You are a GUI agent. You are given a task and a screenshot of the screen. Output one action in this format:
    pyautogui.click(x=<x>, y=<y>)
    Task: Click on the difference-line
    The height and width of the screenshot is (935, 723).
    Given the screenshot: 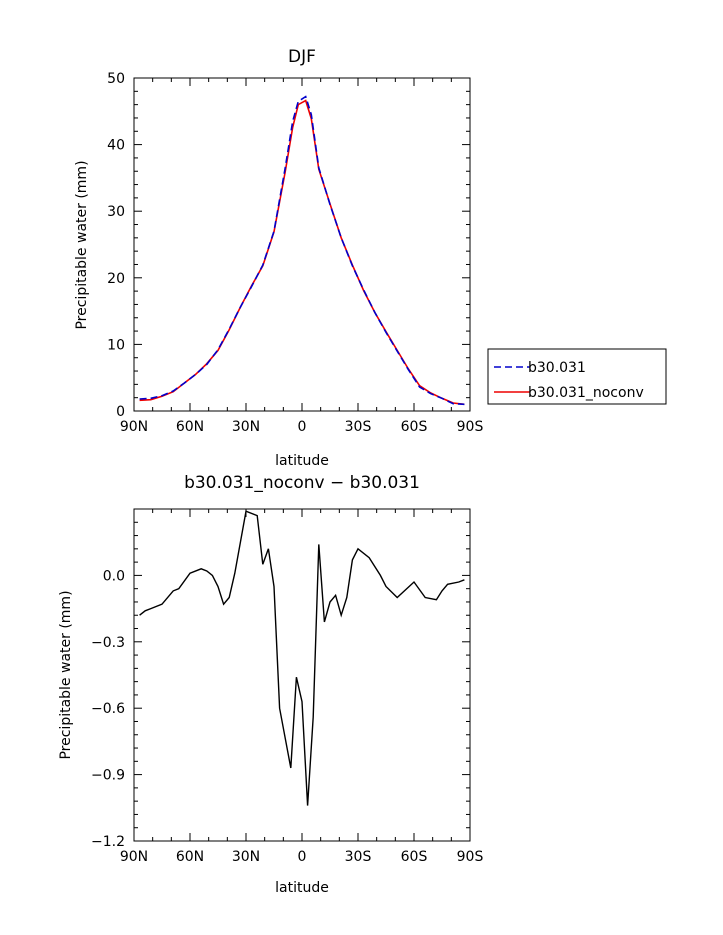 What is the action you would take?
    pyautogui.click(x=302, y=658)
    